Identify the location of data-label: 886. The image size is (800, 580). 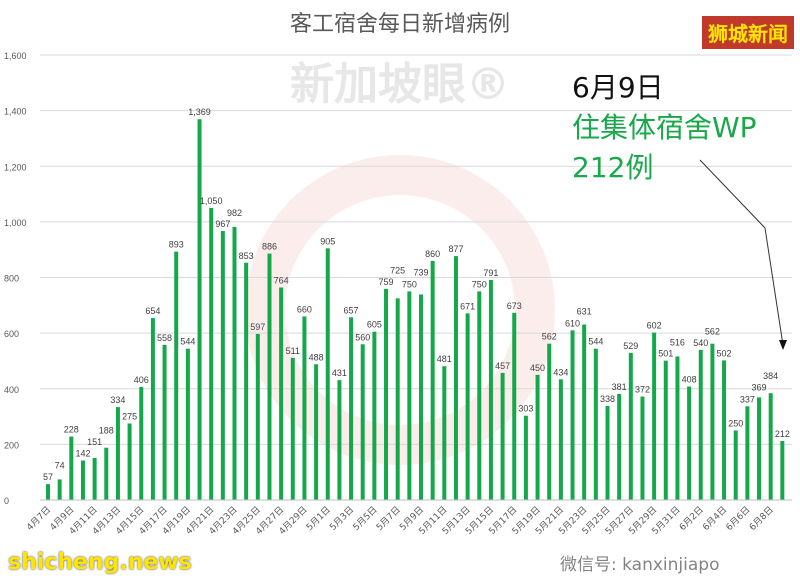
(269, 247).